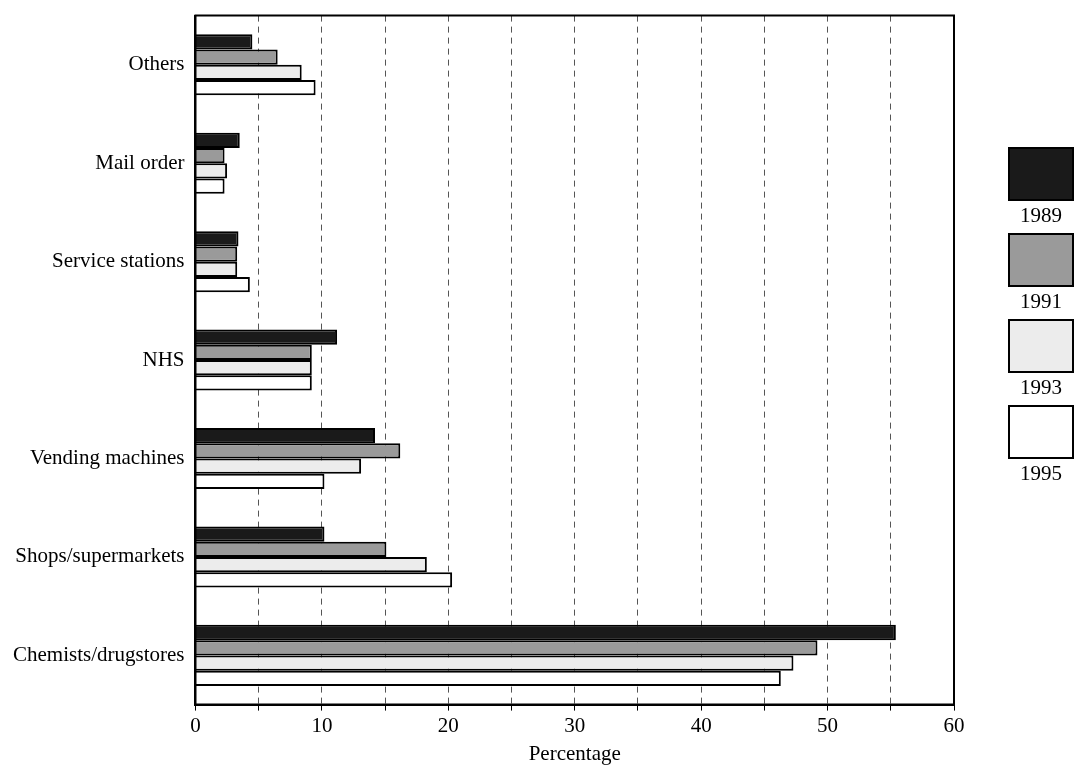  I want to click on text: 1989, so click(1041, 215).